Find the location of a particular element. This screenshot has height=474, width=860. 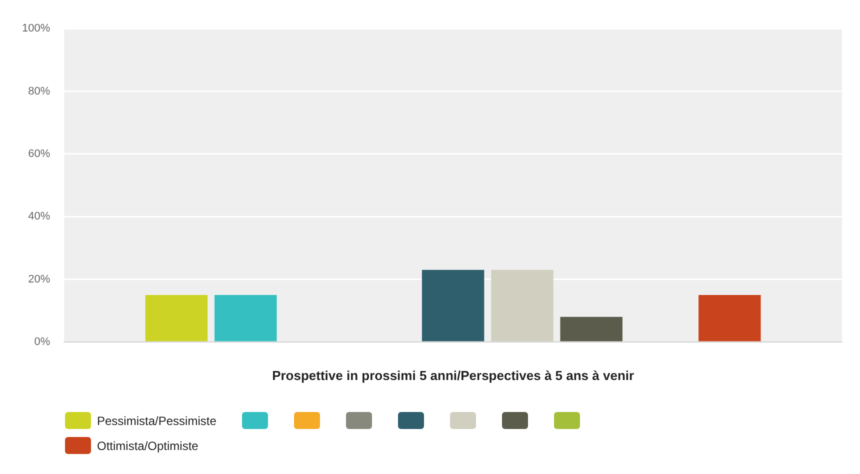

y-tick-label: 20% is located at coordinates (39, 279).